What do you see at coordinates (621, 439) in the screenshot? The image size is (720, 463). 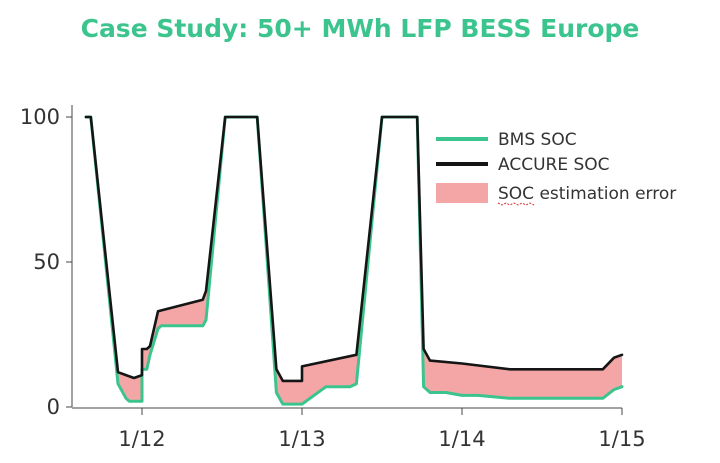 I see `x-tick-label: 1/15` at bounding box center [621, 439].